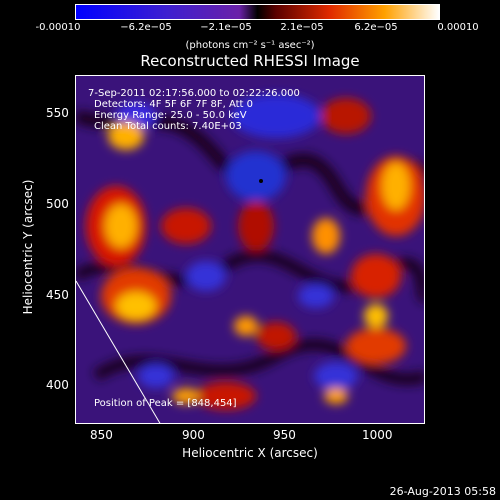 Image resolution: width=500 pixels, height=500 pixels. I want to click on x-axis-label: Heliocentric X (arcsec), so click(250, 453).